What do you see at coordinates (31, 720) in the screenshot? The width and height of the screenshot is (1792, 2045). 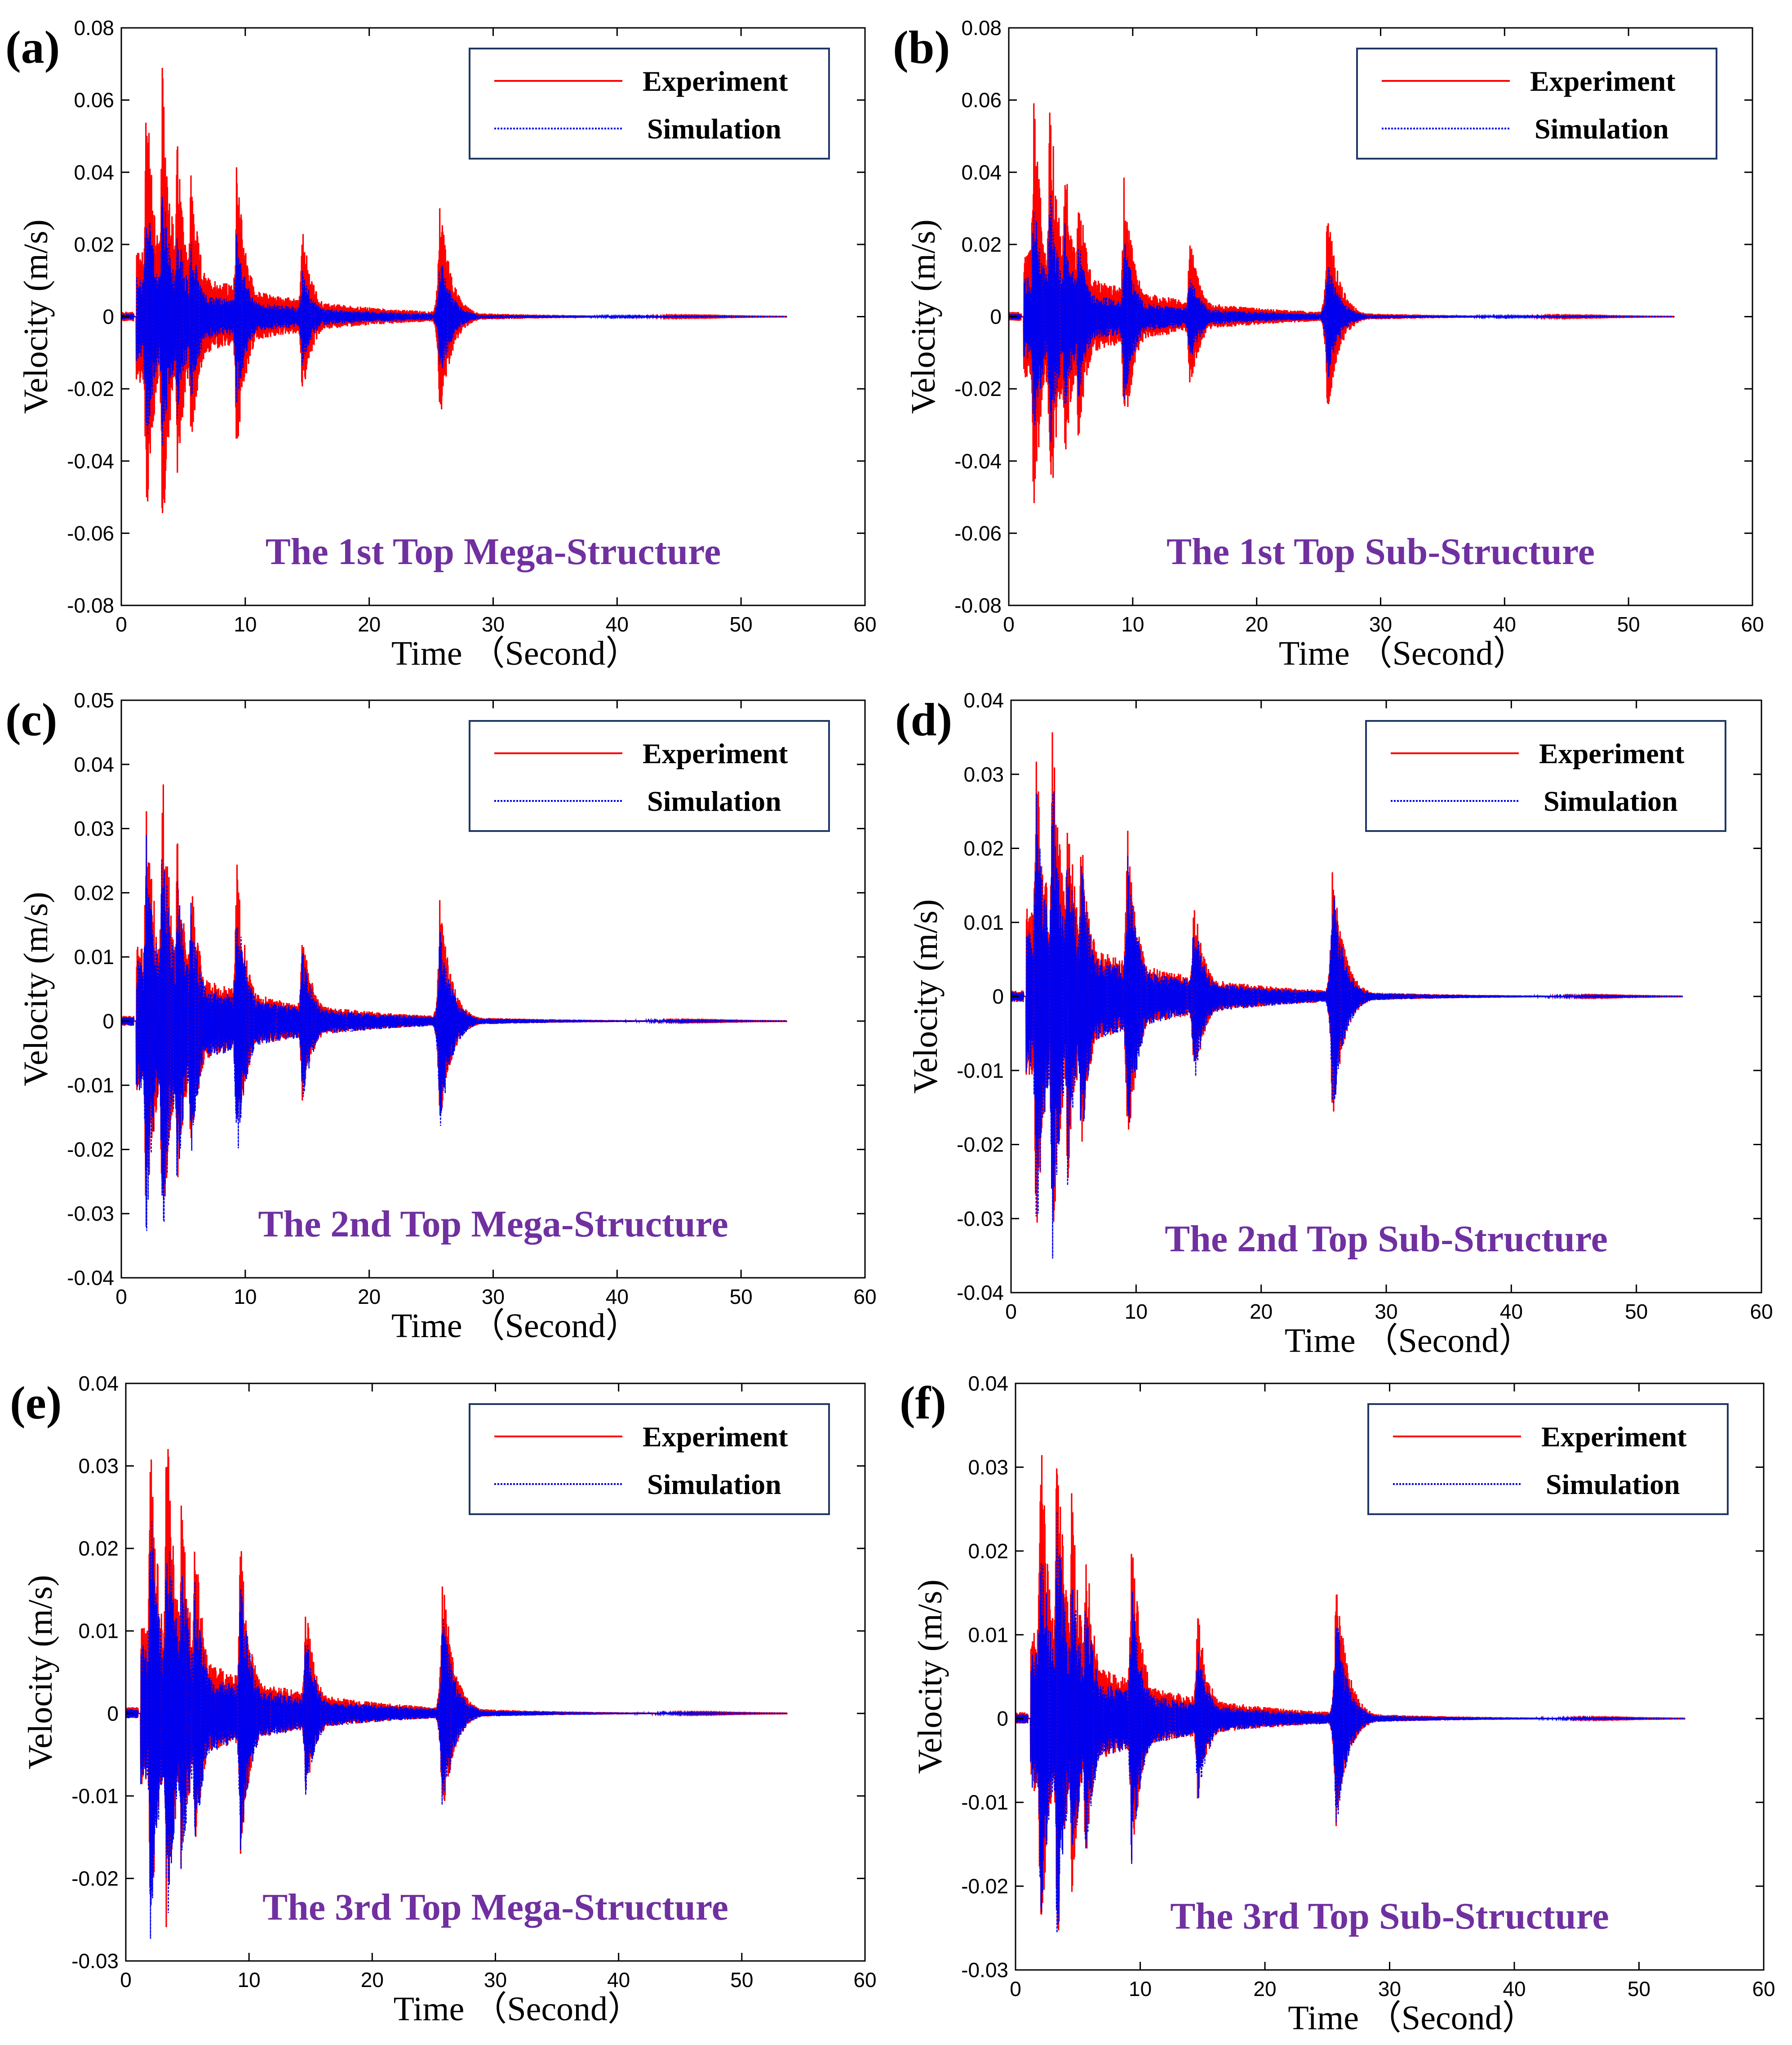 I see `panel-label: (c)` at bounding box center [31, 720].